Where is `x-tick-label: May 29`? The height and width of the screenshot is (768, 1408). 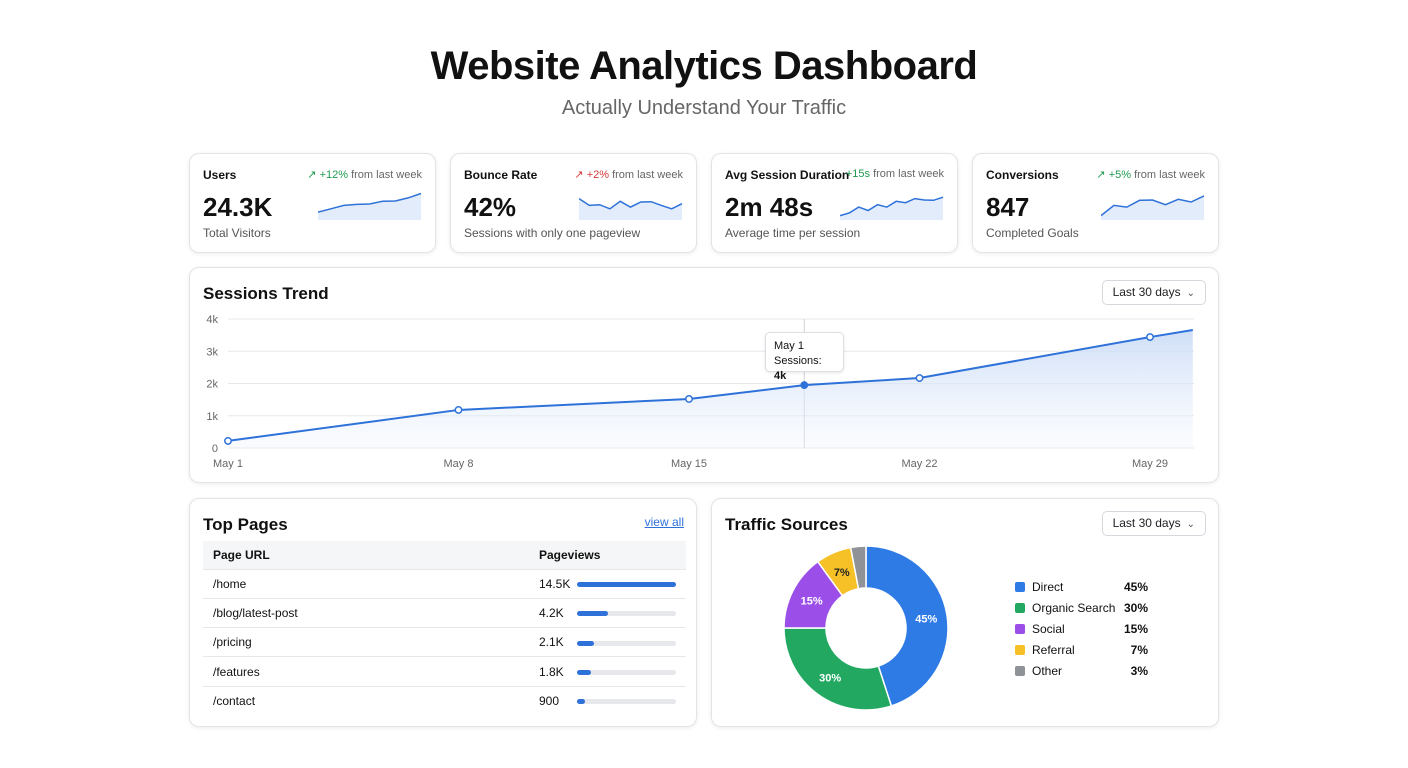
x-tick-label: May 29 is located at coordinates (1150, 464).